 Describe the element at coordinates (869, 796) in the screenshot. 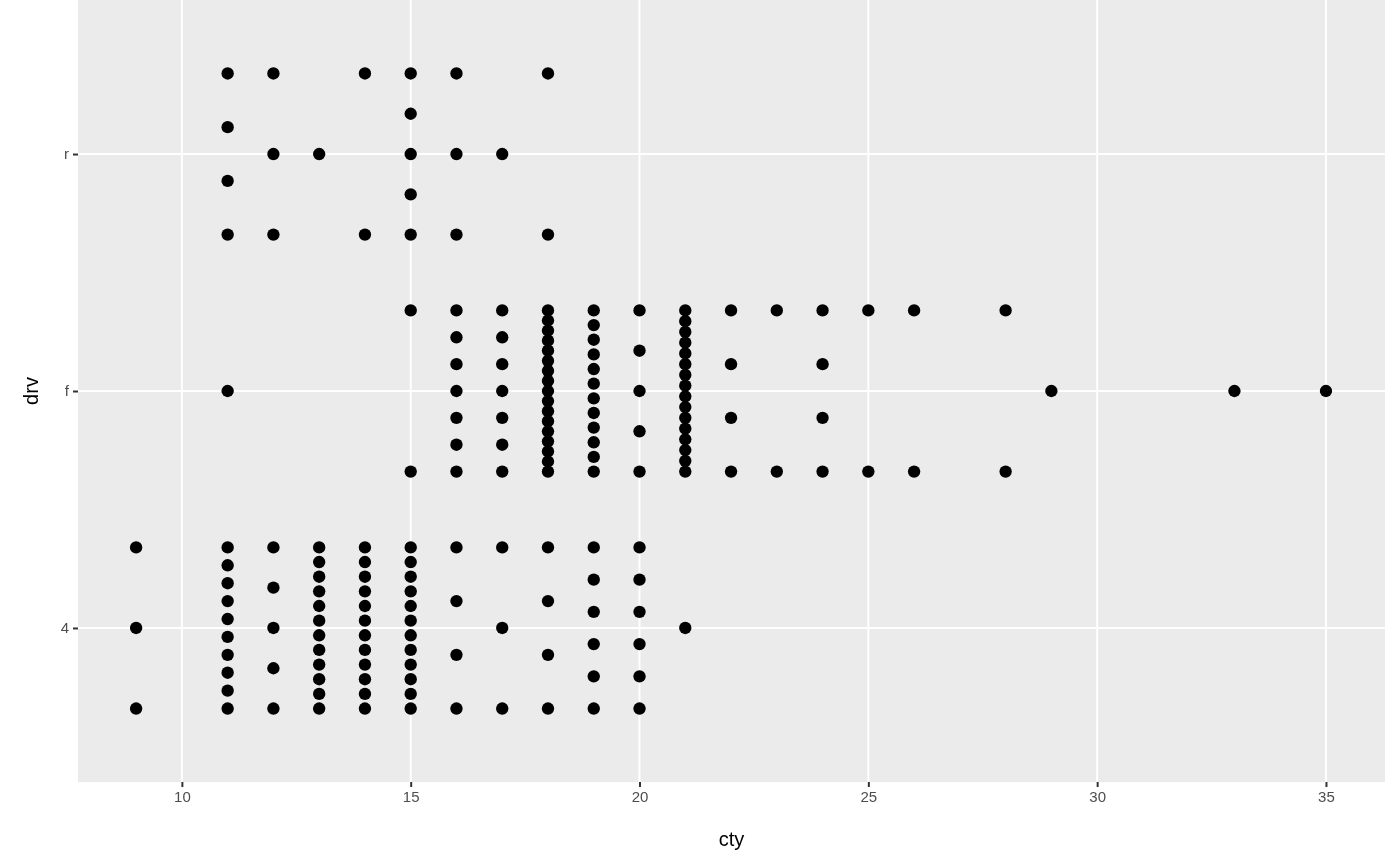

I see `x-tick-label: 25` at that location.